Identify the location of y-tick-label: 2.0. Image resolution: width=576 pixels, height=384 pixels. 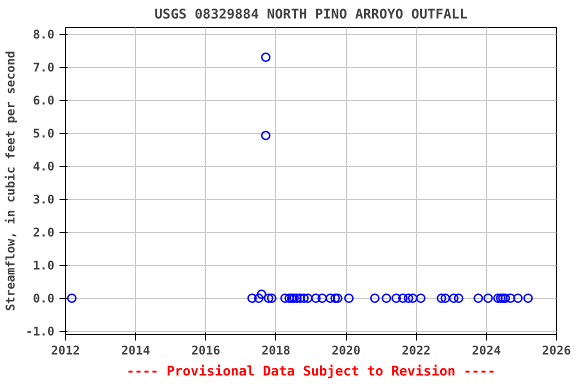
(43, 233).